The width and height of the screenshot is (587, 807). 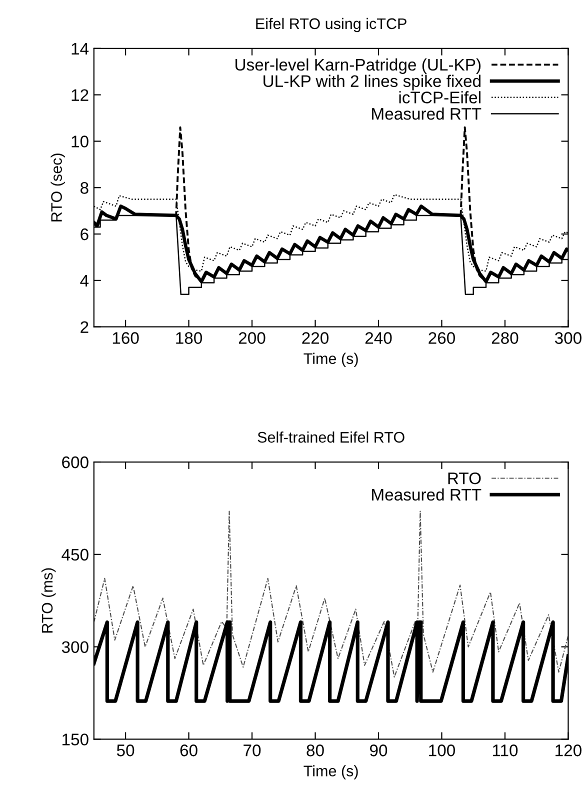 What do you see at coordinates (252, 750) in the screenshot?
I see `x-tick-label: 70` at bounding box center [252, 750].